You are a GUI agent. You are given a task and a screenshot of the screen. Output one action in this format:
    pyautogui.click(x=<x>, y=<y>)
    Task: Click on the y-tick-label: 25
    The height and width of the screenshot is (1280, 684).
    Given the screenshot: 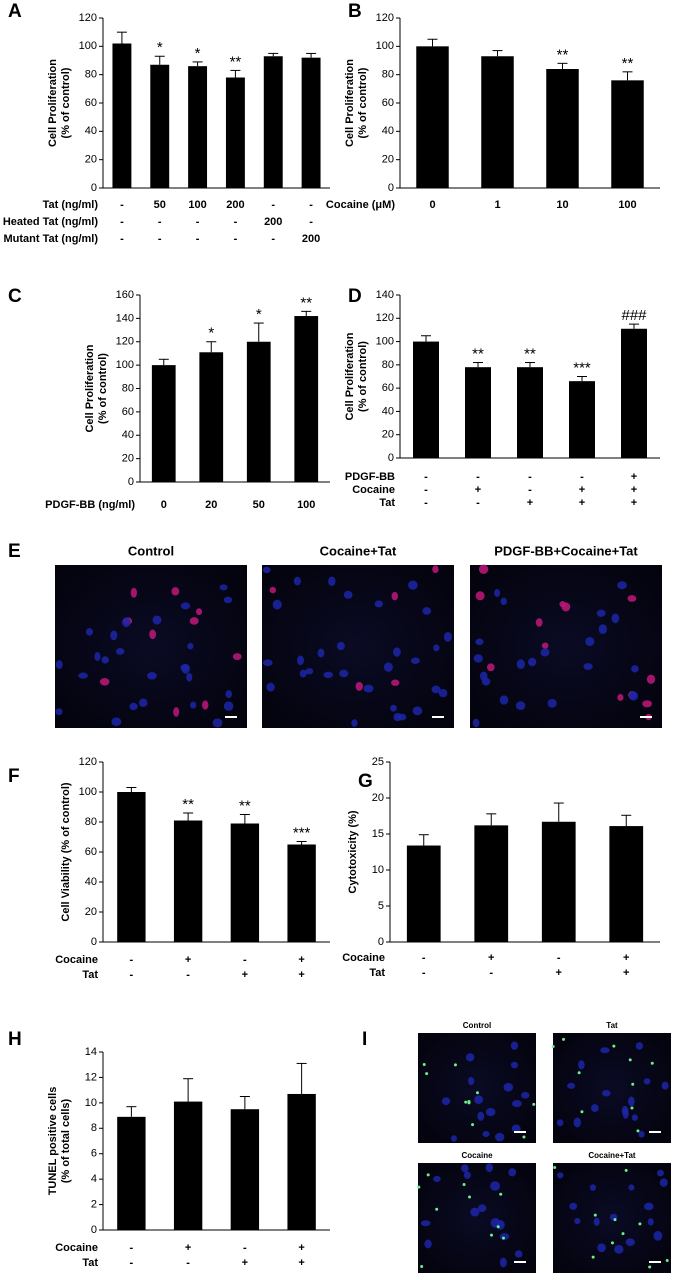 What is the action you would take?
    pyautogui.click(x=378, y=762)
    